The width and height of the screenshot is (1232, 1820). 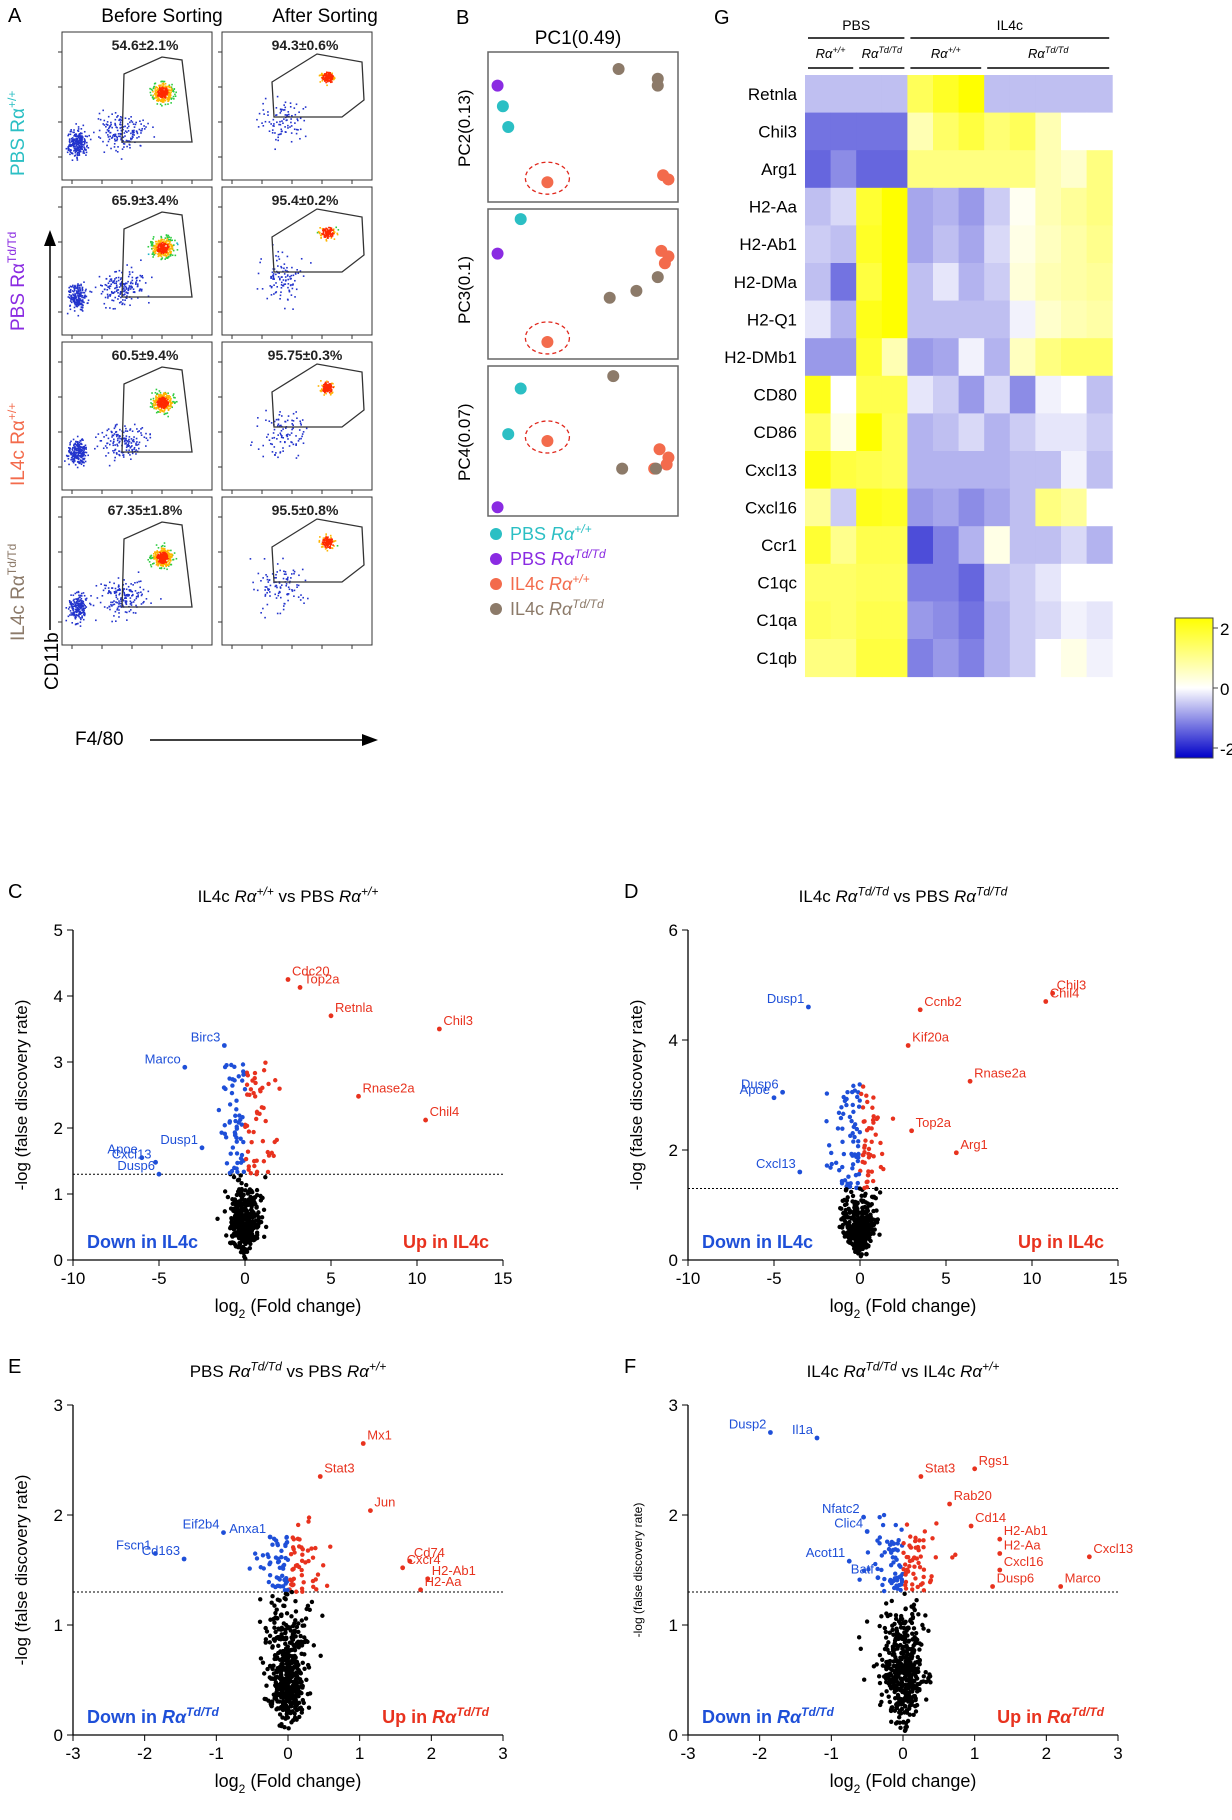 I want to click on pca-point-cyan, so click(x=508, y=434).